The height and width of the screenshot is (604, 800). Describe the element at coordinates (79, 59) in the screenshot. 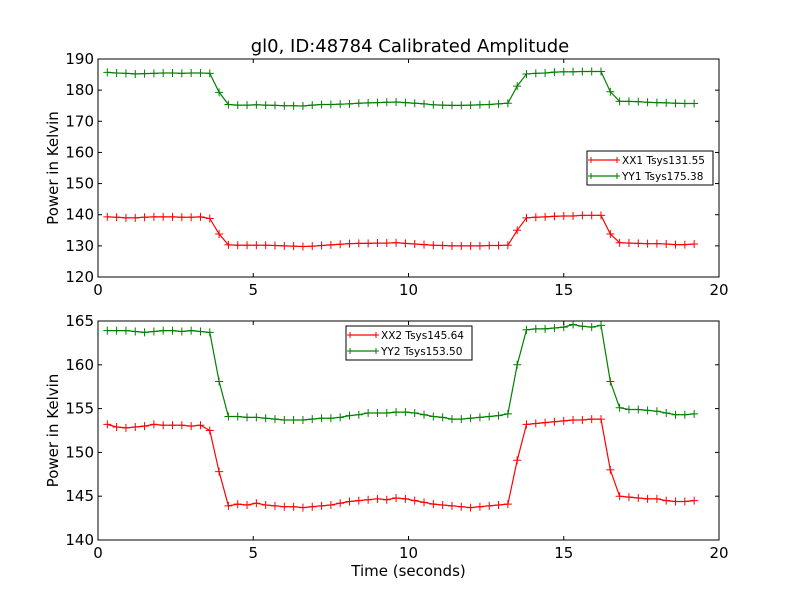

I see `y-tick-label: 190` at that location.